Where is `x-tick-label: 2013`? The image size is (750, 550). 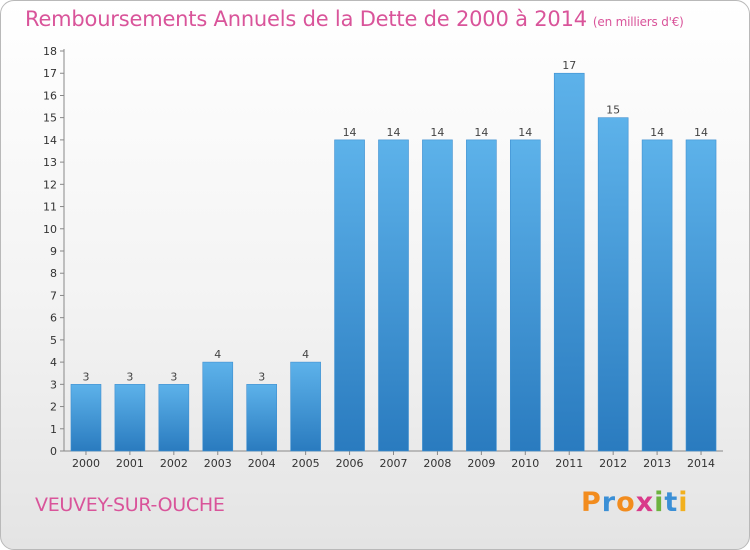
x-tick-label: 2013 is located at coordinates (657, 463).